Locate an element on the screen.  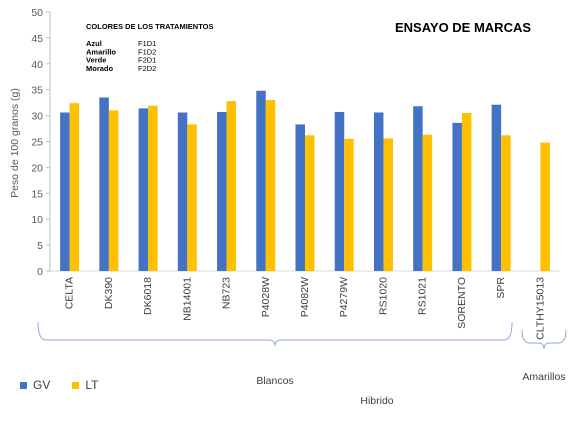
annotation-color: Verde is located at coordinates (96, 60).